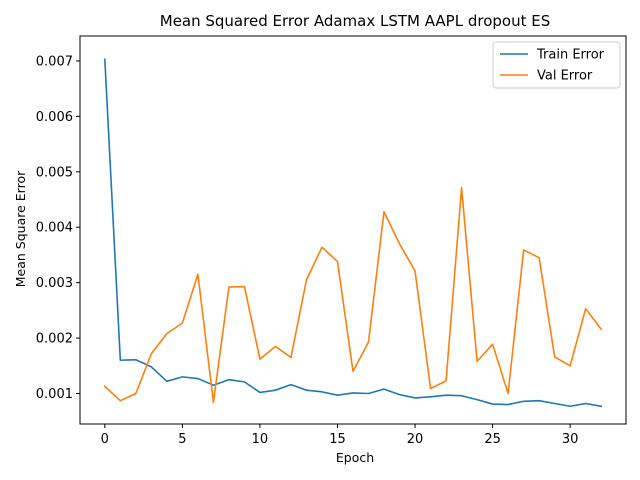 This screenshot has height=480, width=640. I want to click on y-axis-label: Mean Square Error, so click(20, 228).